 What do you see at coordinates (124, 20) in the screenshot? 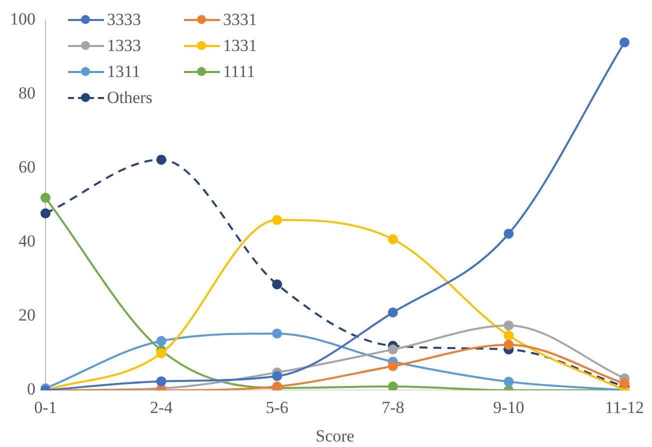
I see `legend-label: 3333` at bounding box center [124, 20].